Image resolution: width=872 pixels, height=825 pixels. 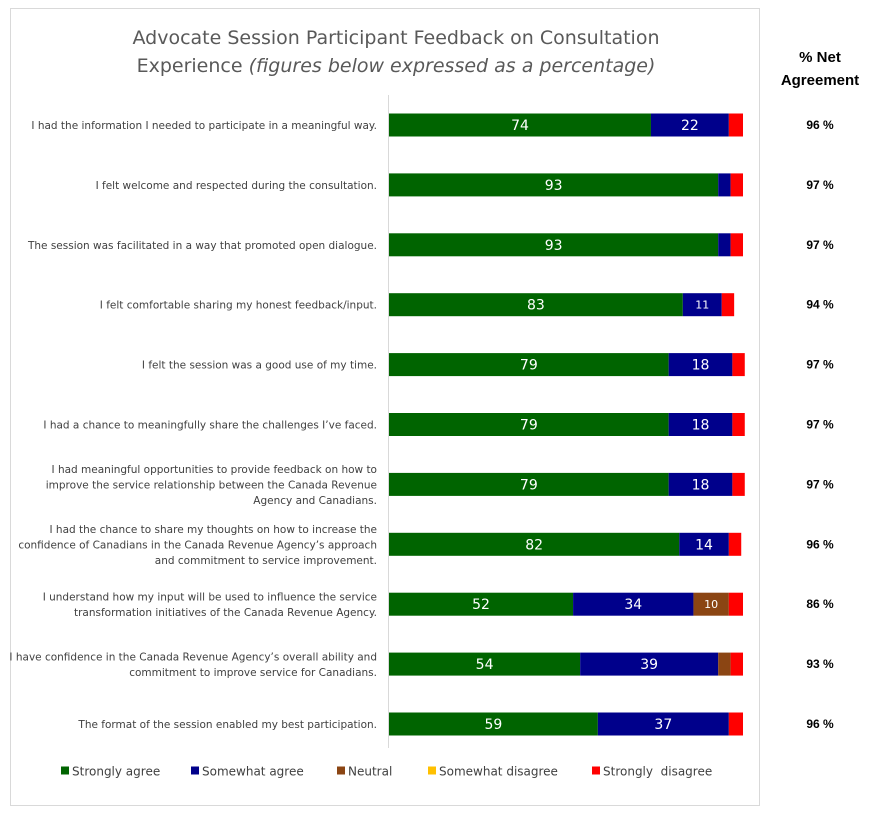 What do you see at coordinates (190, 66) in the screenshot?
I see `chart-title-line2-main: Experience` at bounding box center [190, 66].